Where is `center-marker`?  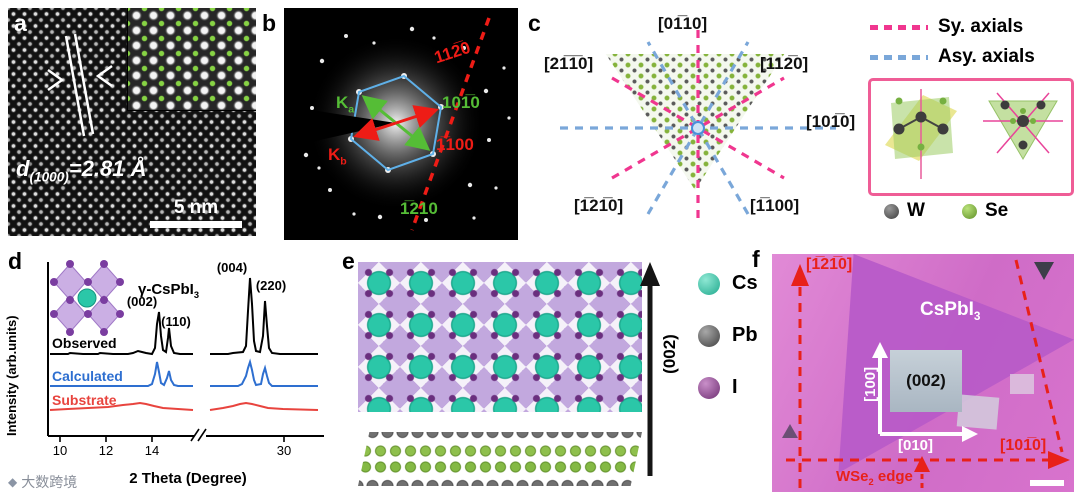 center-marker is located at coordinates (698, 128).